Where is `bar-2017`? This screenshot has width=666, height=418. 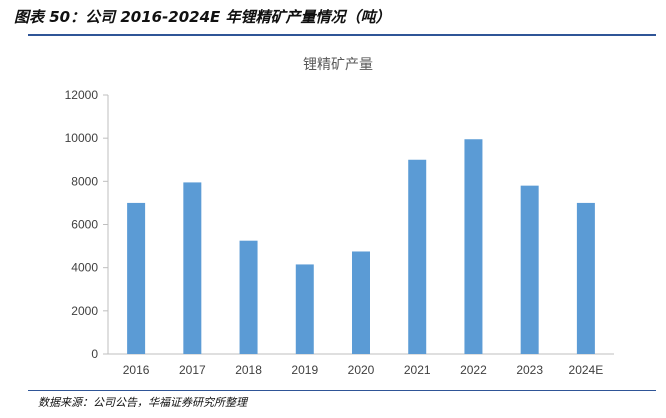 bar-2017 is located at coordinates (192, 268).